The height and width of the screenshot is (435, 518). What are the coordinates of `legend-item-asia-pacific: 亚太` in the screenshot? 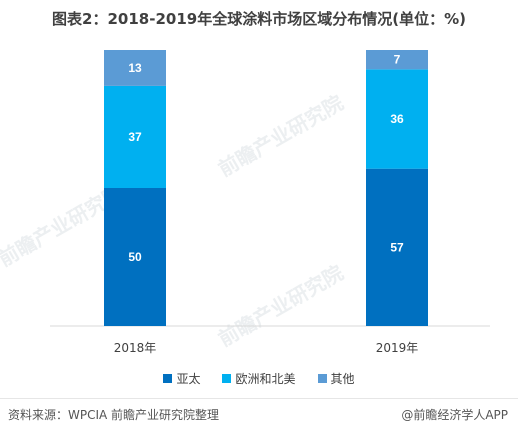 It's located at (181, 378).